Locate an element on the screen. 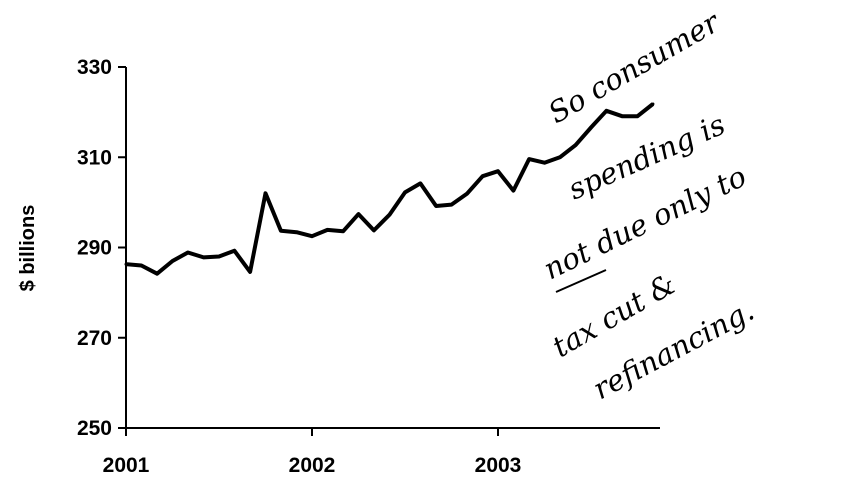  y-tick-label: 310 is located at coordinates (94, 157).